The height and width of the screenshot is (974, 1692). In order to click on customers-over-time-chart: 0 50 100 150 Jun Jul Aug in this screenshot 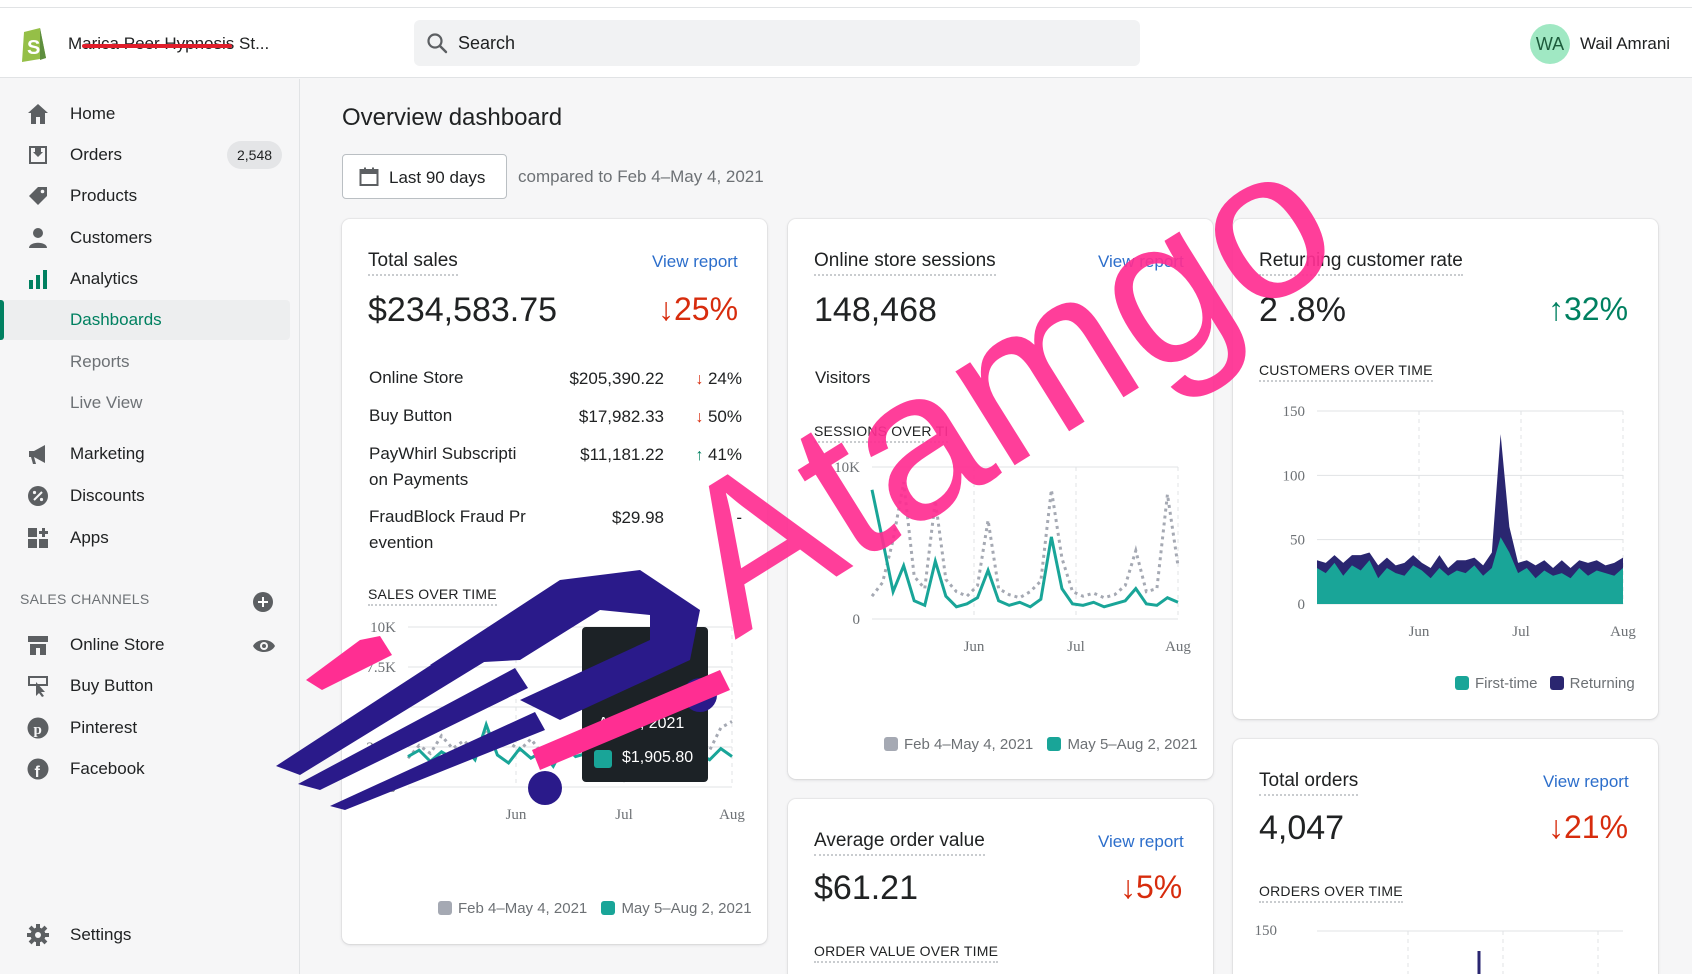, I will do `click(1445, 529)`.